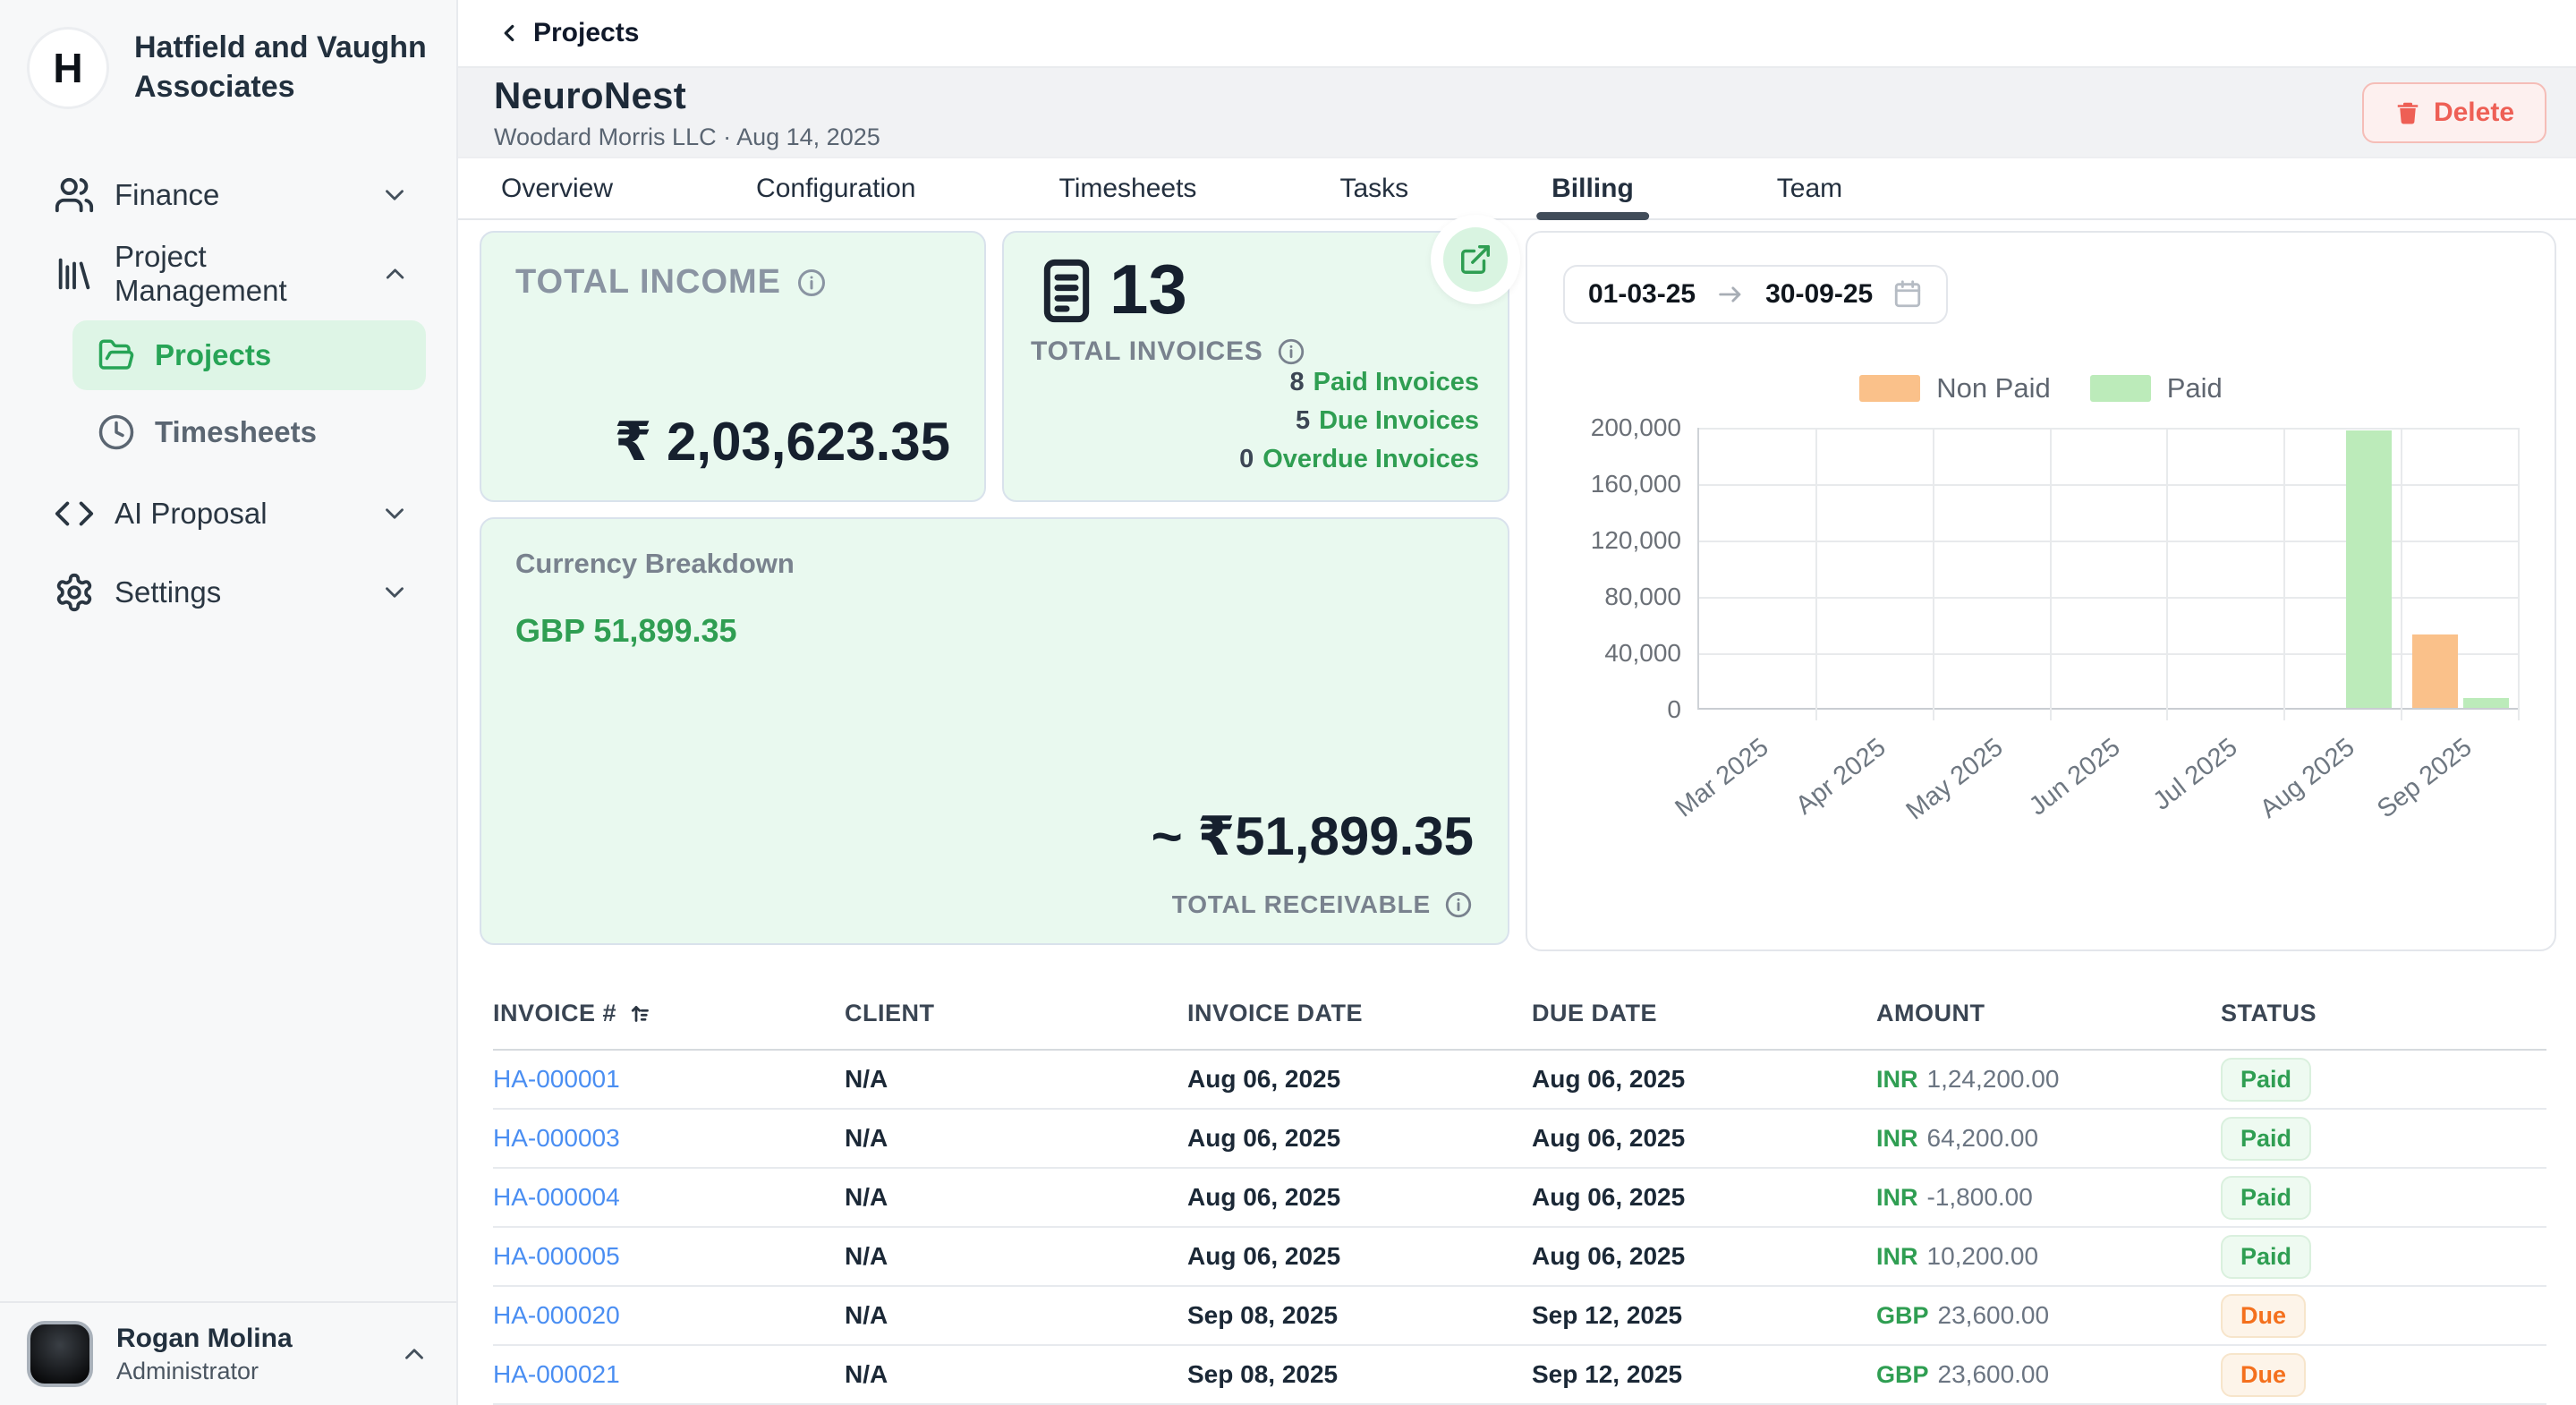 The width and height of the screenshot is (2576, 1405). What do you see at coordinates (640, 1013) in the screenshot?
I see `sort-ascending-icon` at bounding box center [640, 1013].